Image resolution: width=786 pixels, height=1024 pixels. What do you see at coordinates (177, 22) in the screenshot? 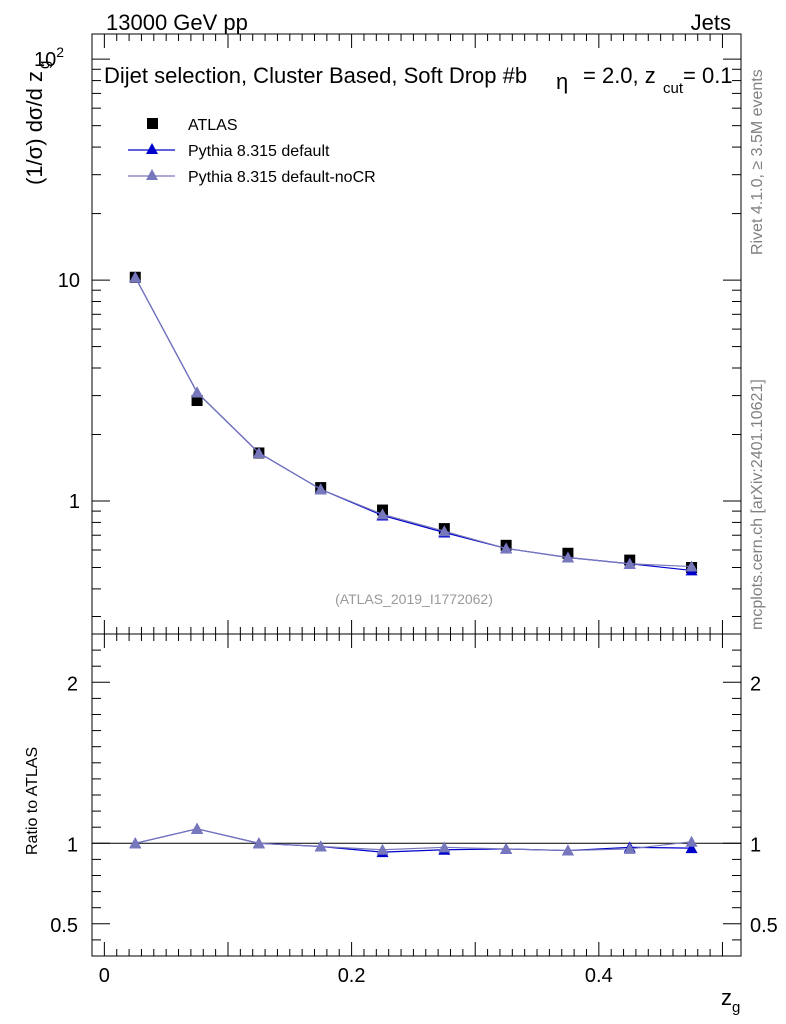
I see `header-left: 13000 GeV pp` at bounding box center [177, 22].